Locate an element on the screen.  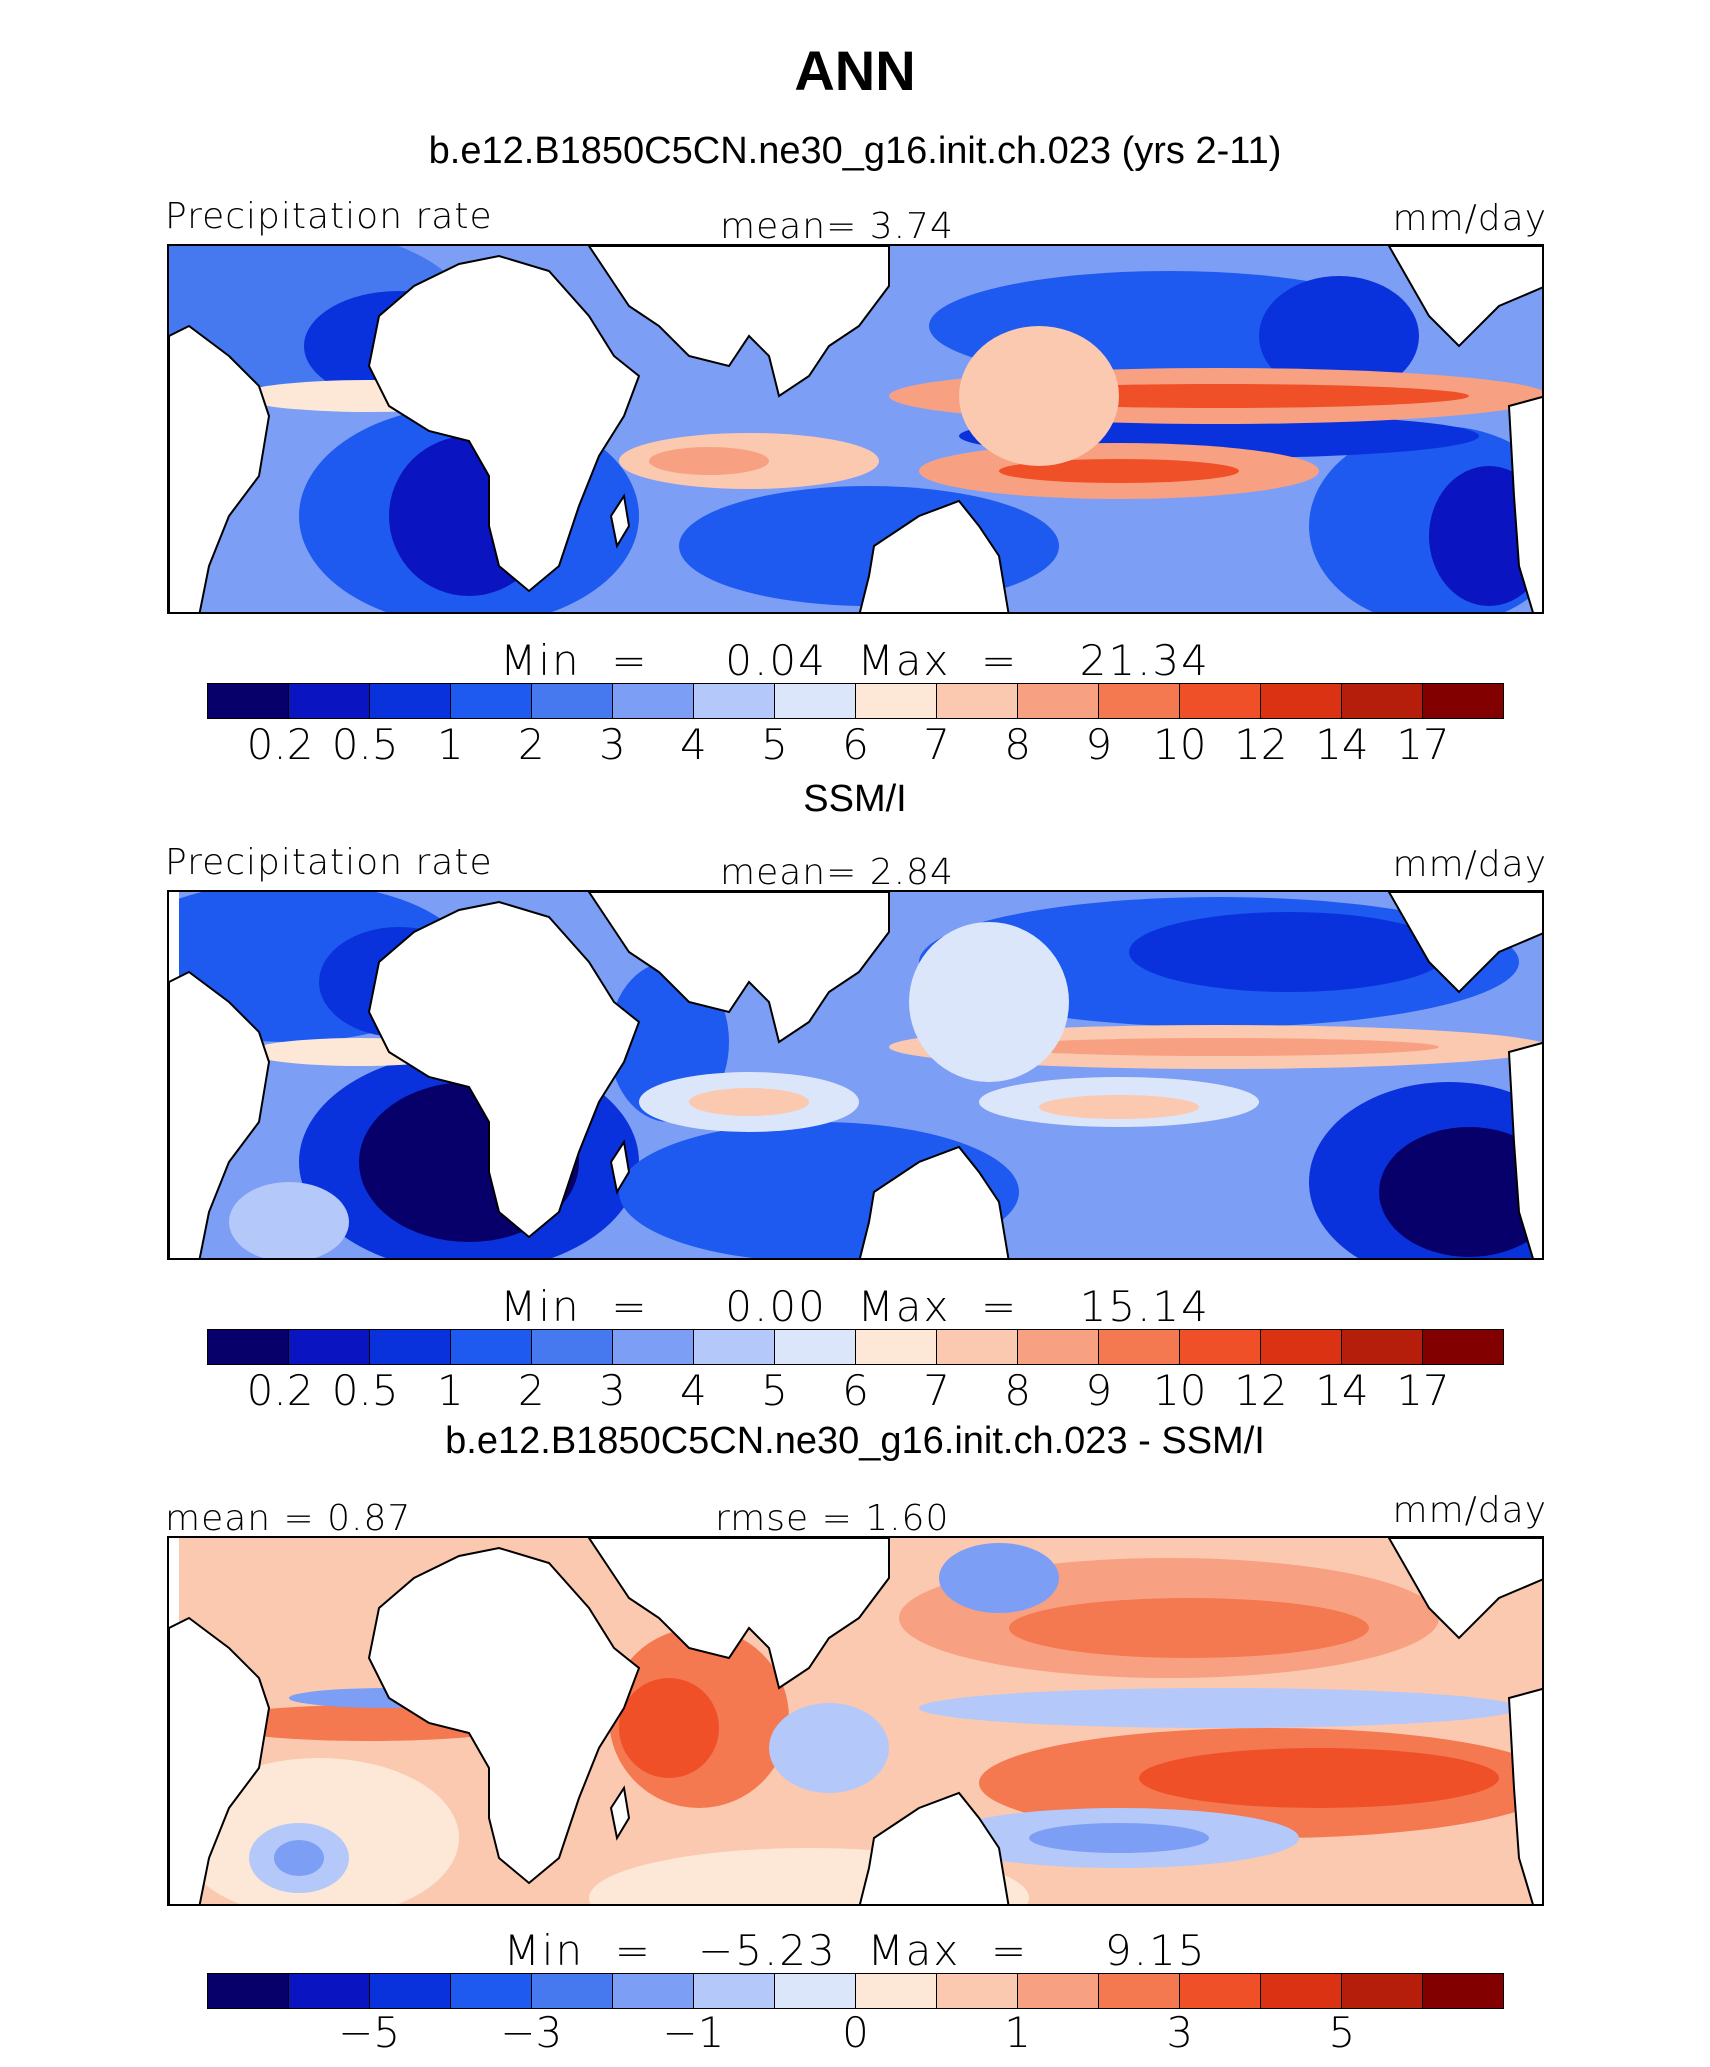
colorbar-tick-label: 0 is located at coordinates (855, 2032).